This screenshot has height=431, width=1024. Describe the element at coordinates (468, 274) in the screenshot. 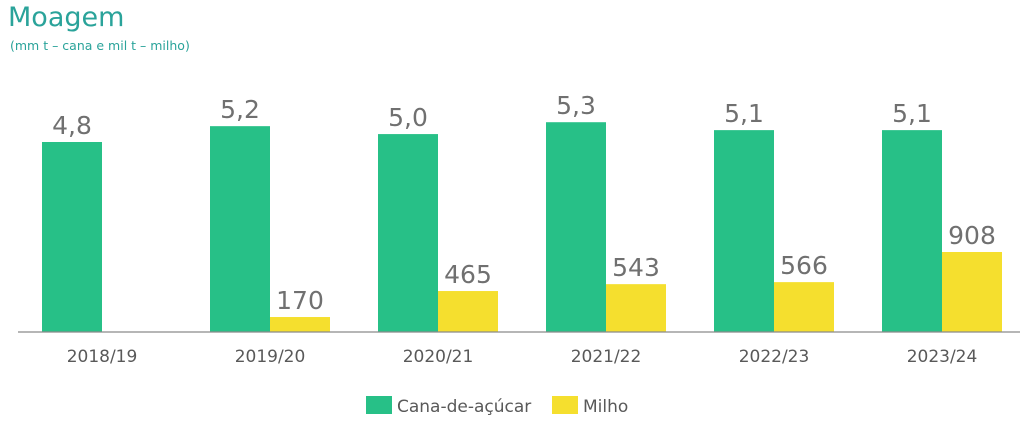

I see `value-label: 465` at that location.